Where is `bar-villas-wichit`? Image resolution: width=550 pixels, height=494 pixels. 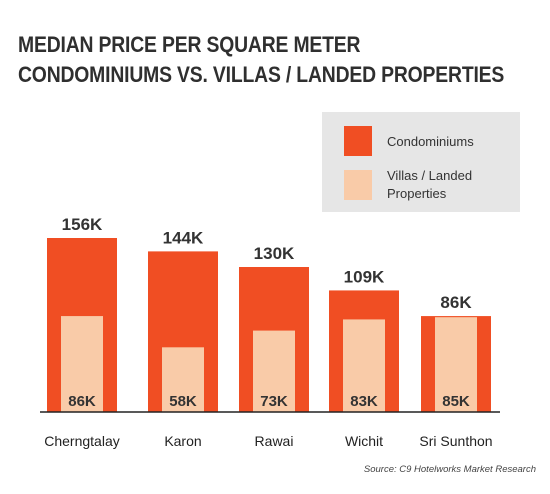
bar-villas-wichit is located at coordinates (364, 365).